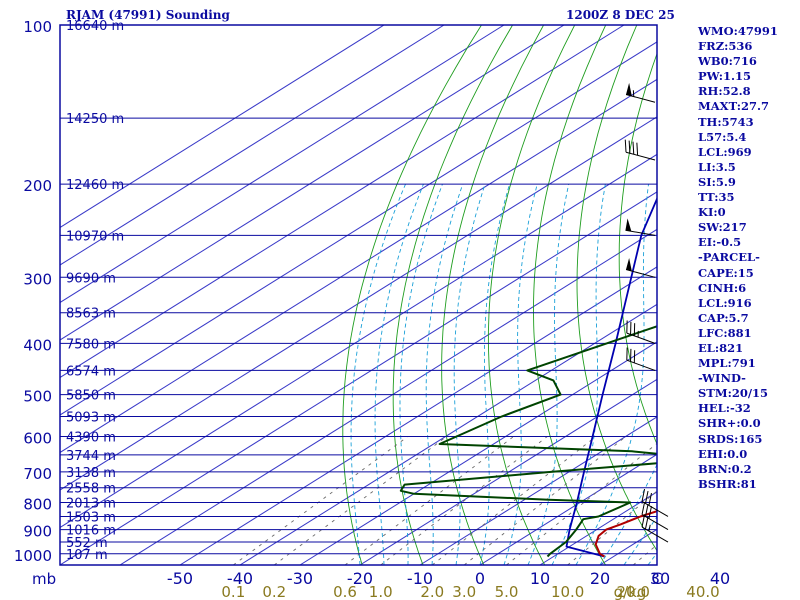 Image resolution: width=800 pixels, height=600 pixels. Describe the element at coordinates (633, 591) in the screenshot. I see `mixing-ratio-tick-label: 20.0` at that location.